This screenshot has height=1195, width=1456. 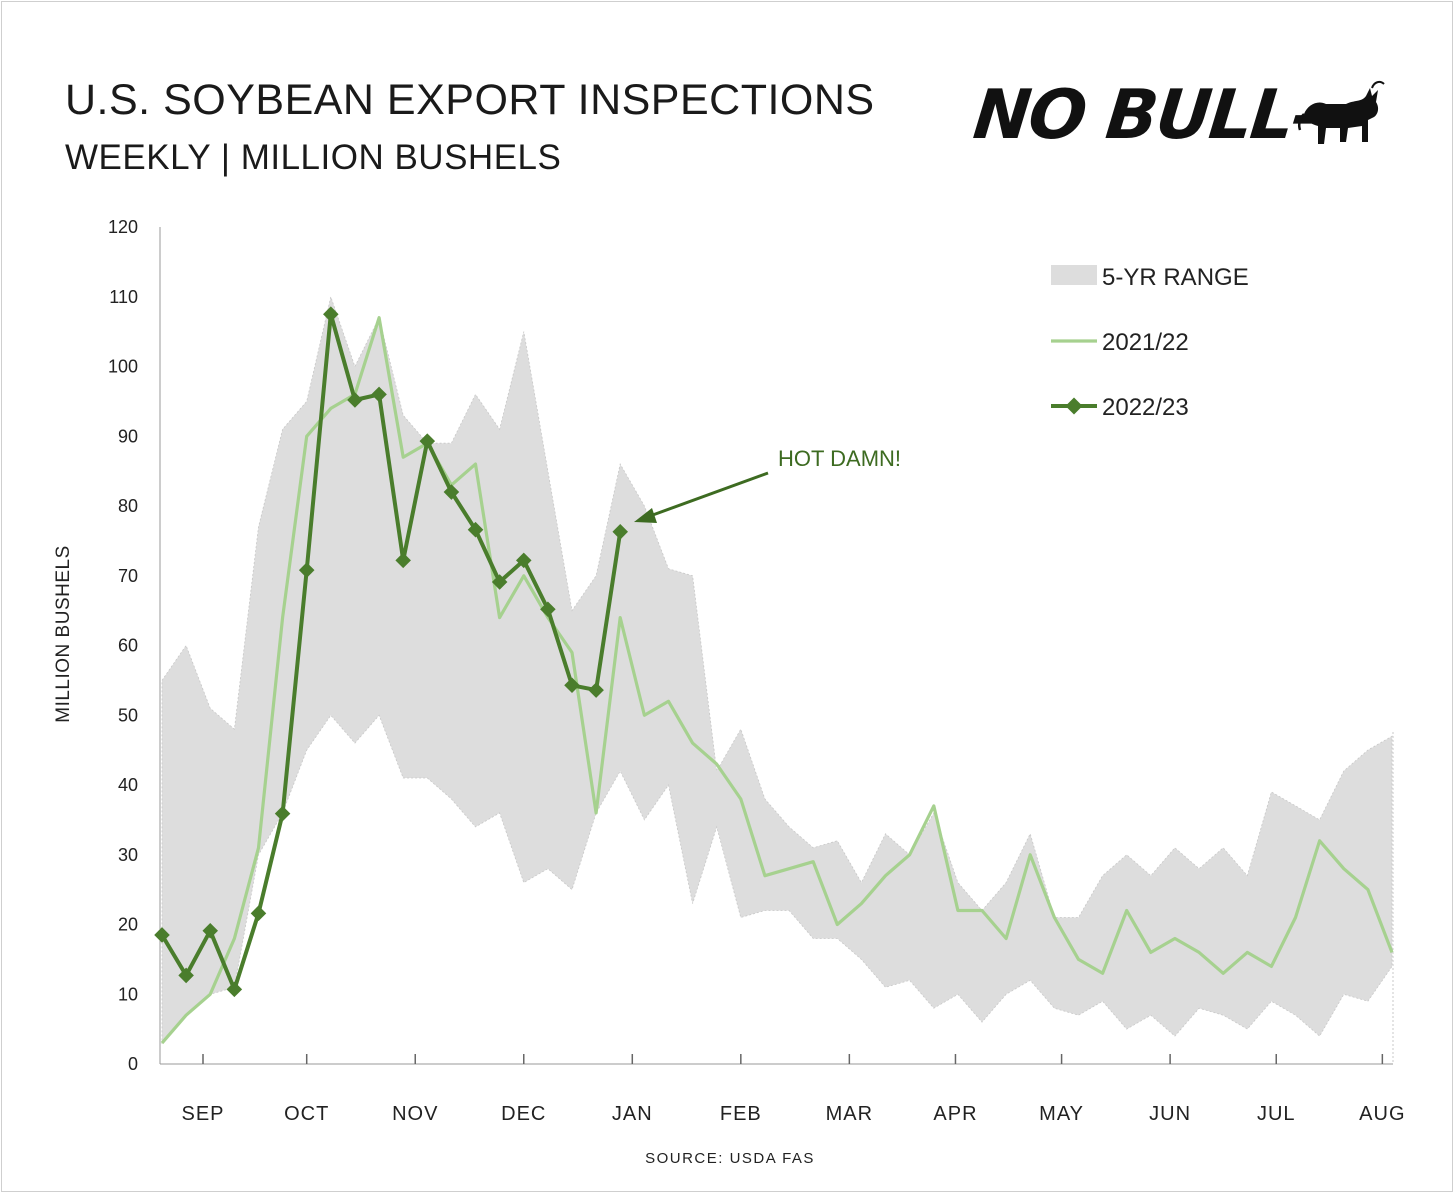 I want to click on annotation: HOT DAMN!, so click(x=767, y=484).